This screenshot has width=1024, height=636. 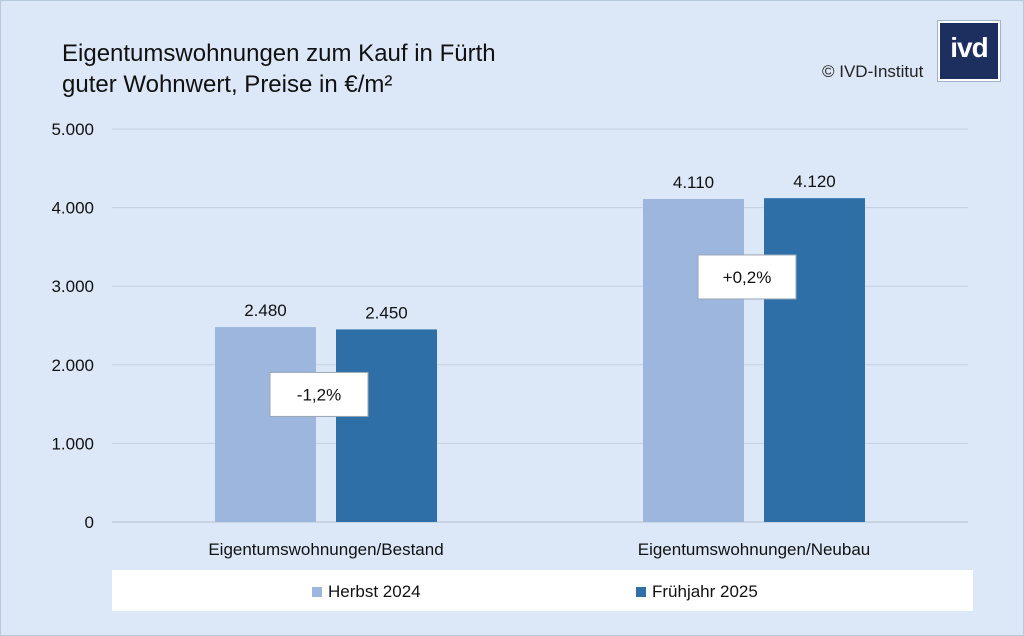 What do you see at coordinates (374, 591) in the screenshot?
I see `legend-label-herbst-2024: Herbst 2024` at bounding box center [374, 591].